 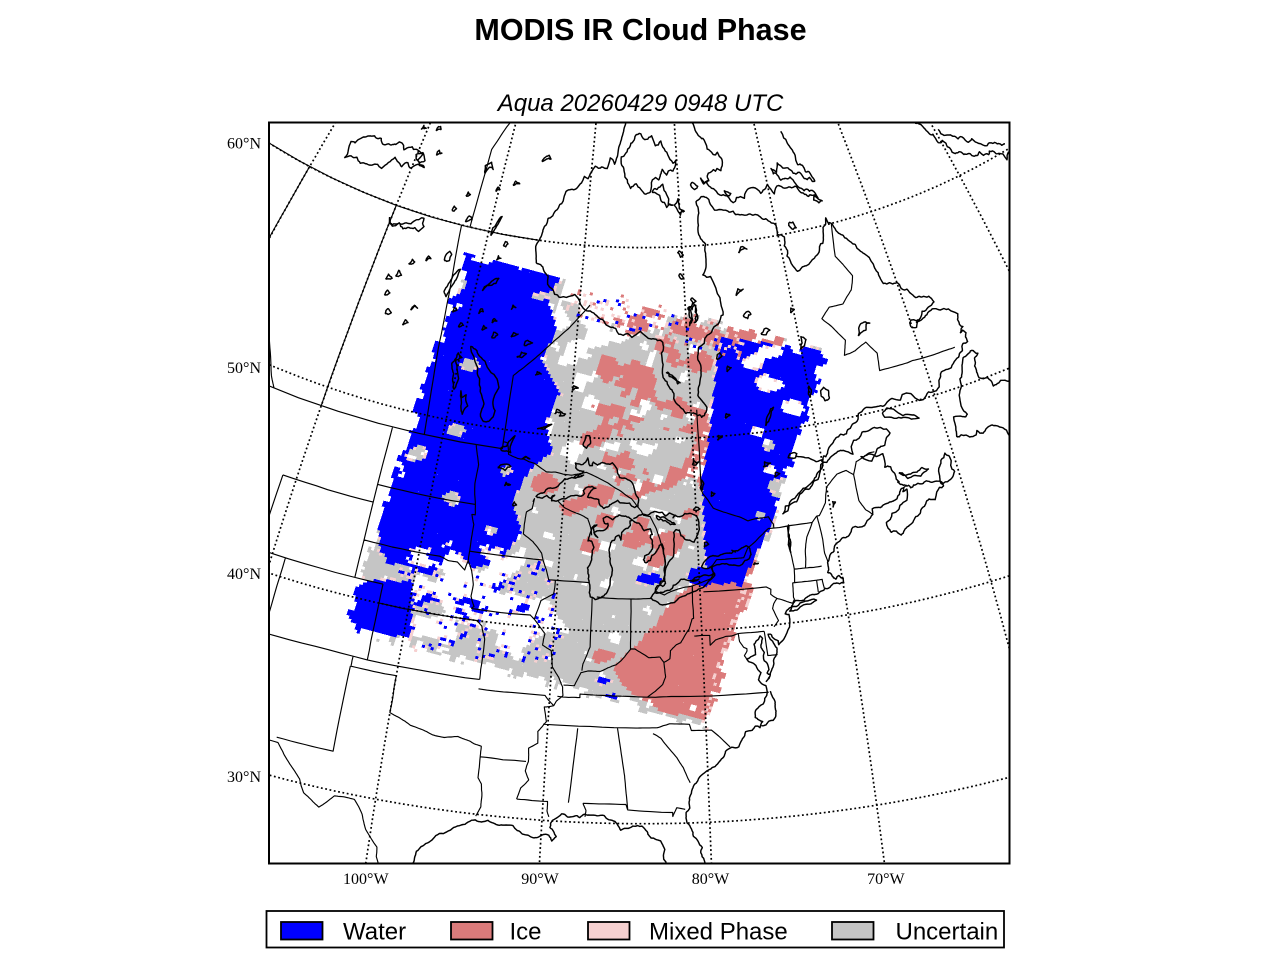 I want to click on svg-text: 30°N, so click(x=244, y=777).